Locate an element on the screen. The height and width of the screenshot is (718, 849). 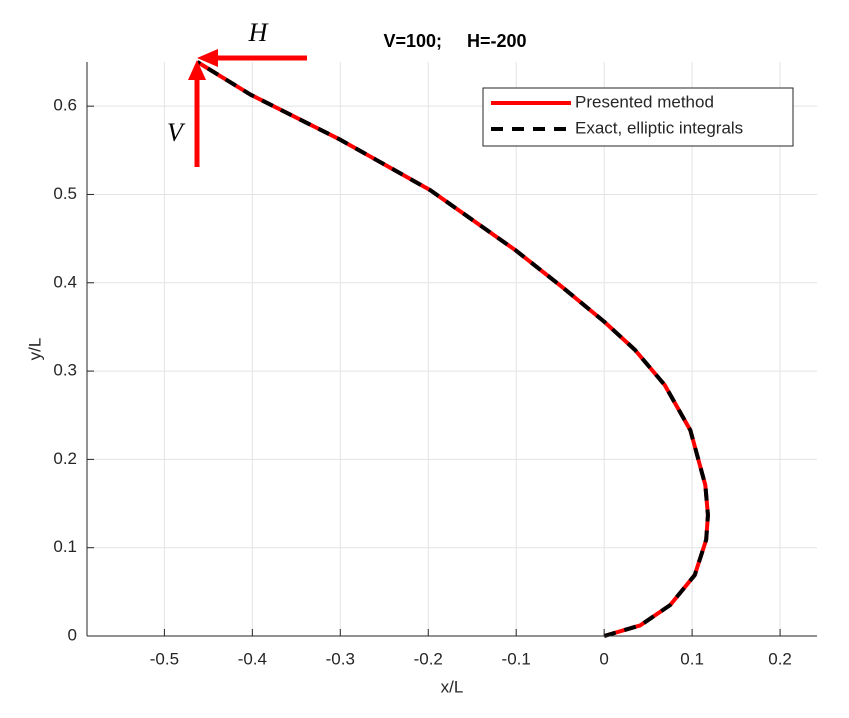
y-tick-label: 0.6 is located at coordinates (65, 105).